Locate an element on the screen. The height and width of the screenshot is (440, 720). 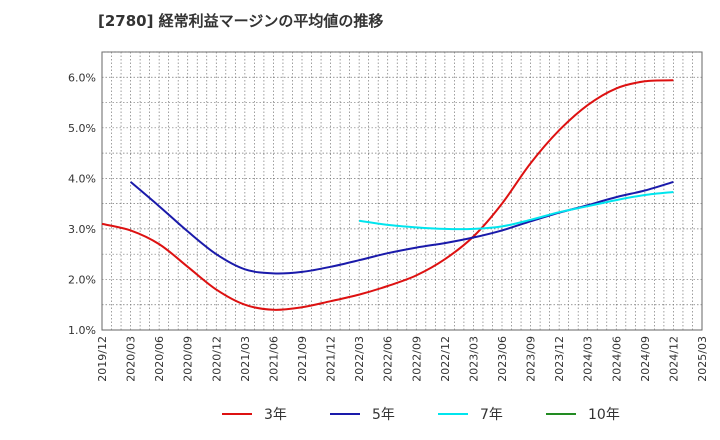
x-tick-label: 2022/06 is located at coordinates (388, 359).